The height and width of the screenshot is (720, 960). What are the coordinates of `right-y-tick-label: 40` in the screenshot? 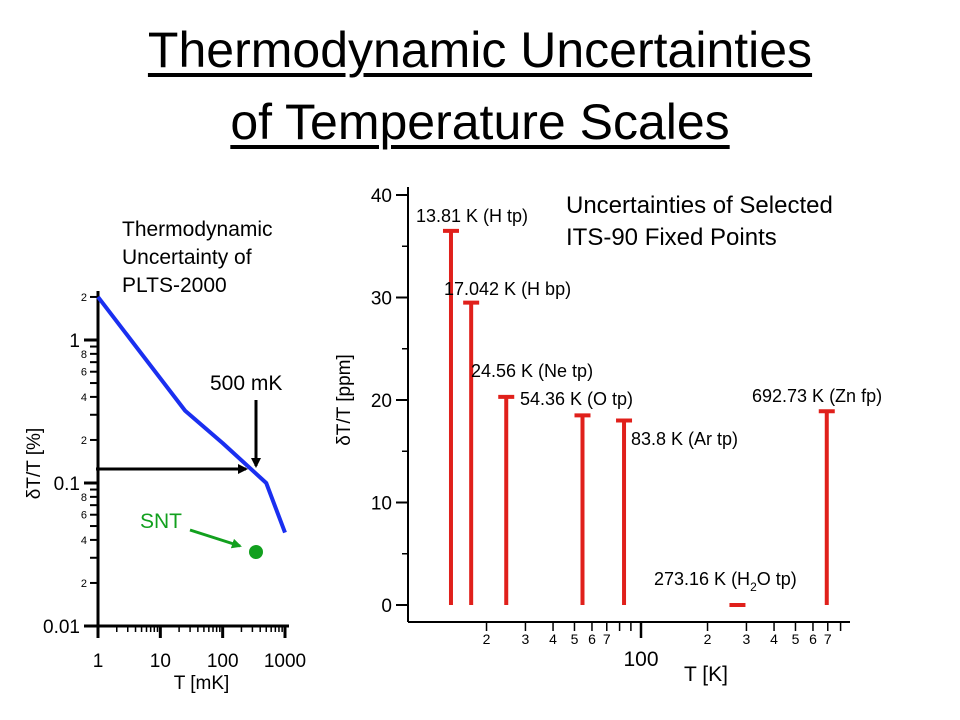 It's located at (381, 196).